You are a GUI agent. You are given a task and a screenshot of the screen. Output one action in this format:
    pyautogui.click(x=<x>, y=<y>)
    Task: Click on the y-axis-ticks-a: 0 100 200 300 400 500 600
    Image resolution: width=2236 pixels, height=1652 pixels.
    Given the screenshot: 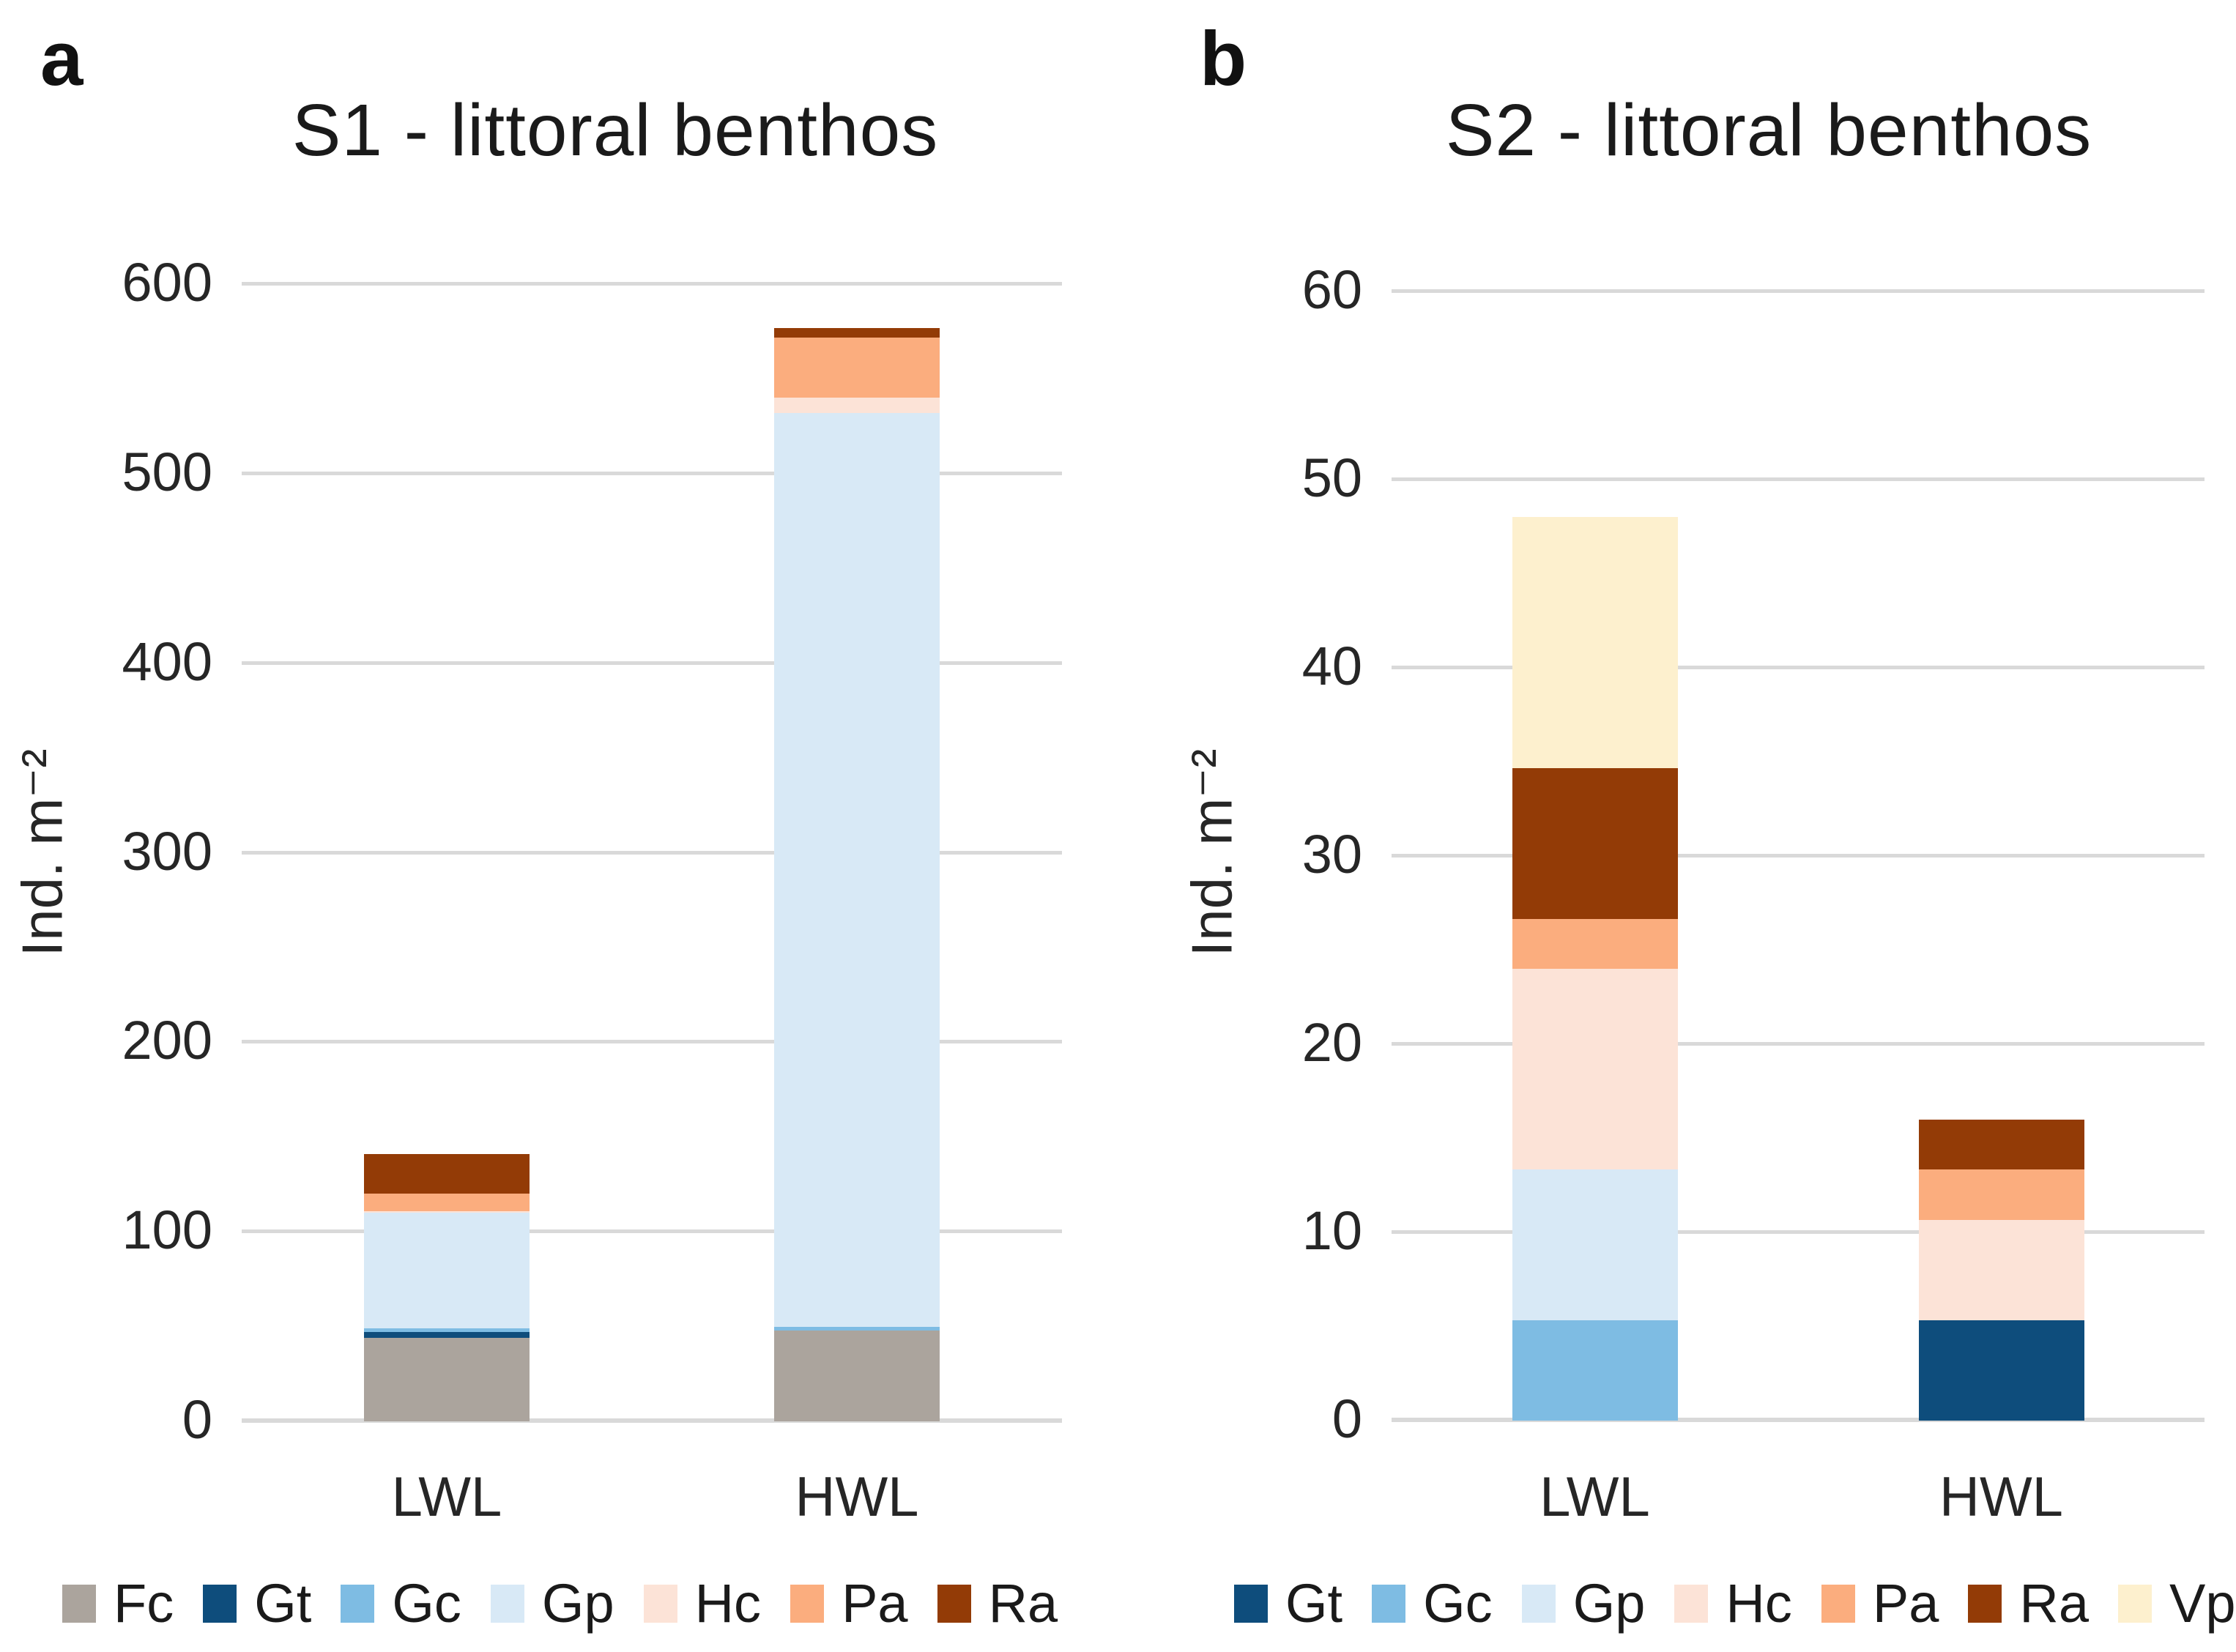 What is the action you would take?
    pyautogui.click(x=128, y=852)
    